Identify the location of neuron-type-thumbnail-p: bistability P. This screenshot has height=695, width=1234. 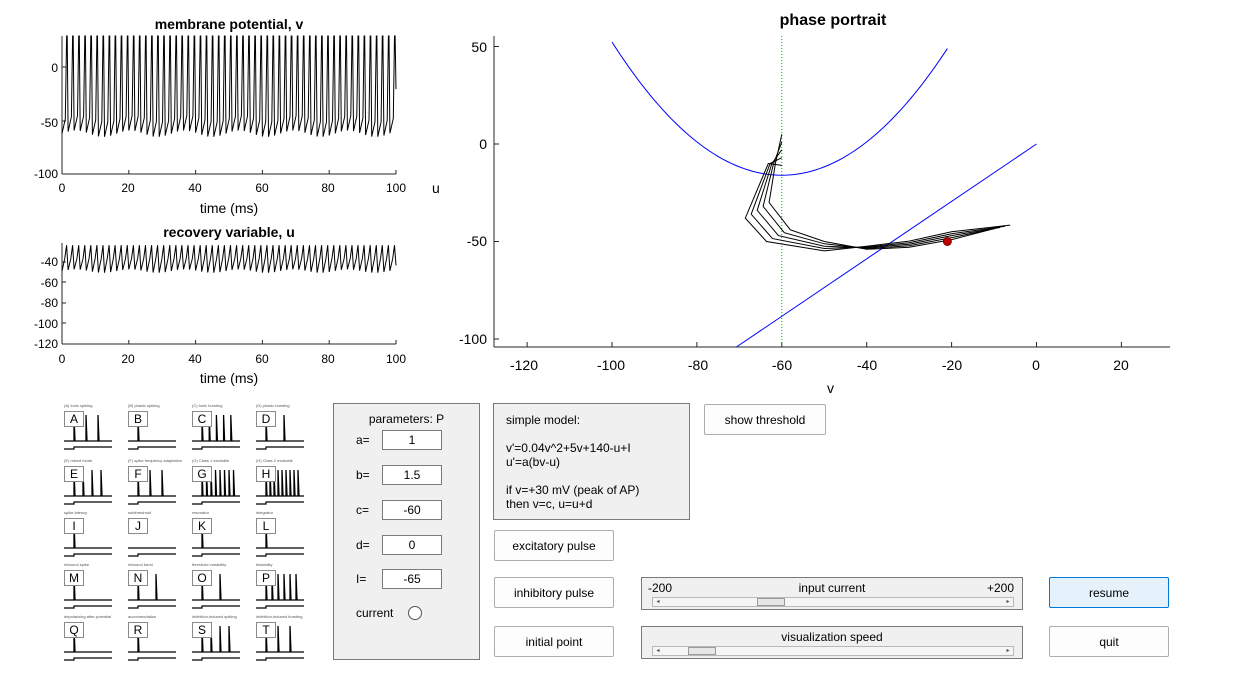
(280, 588).